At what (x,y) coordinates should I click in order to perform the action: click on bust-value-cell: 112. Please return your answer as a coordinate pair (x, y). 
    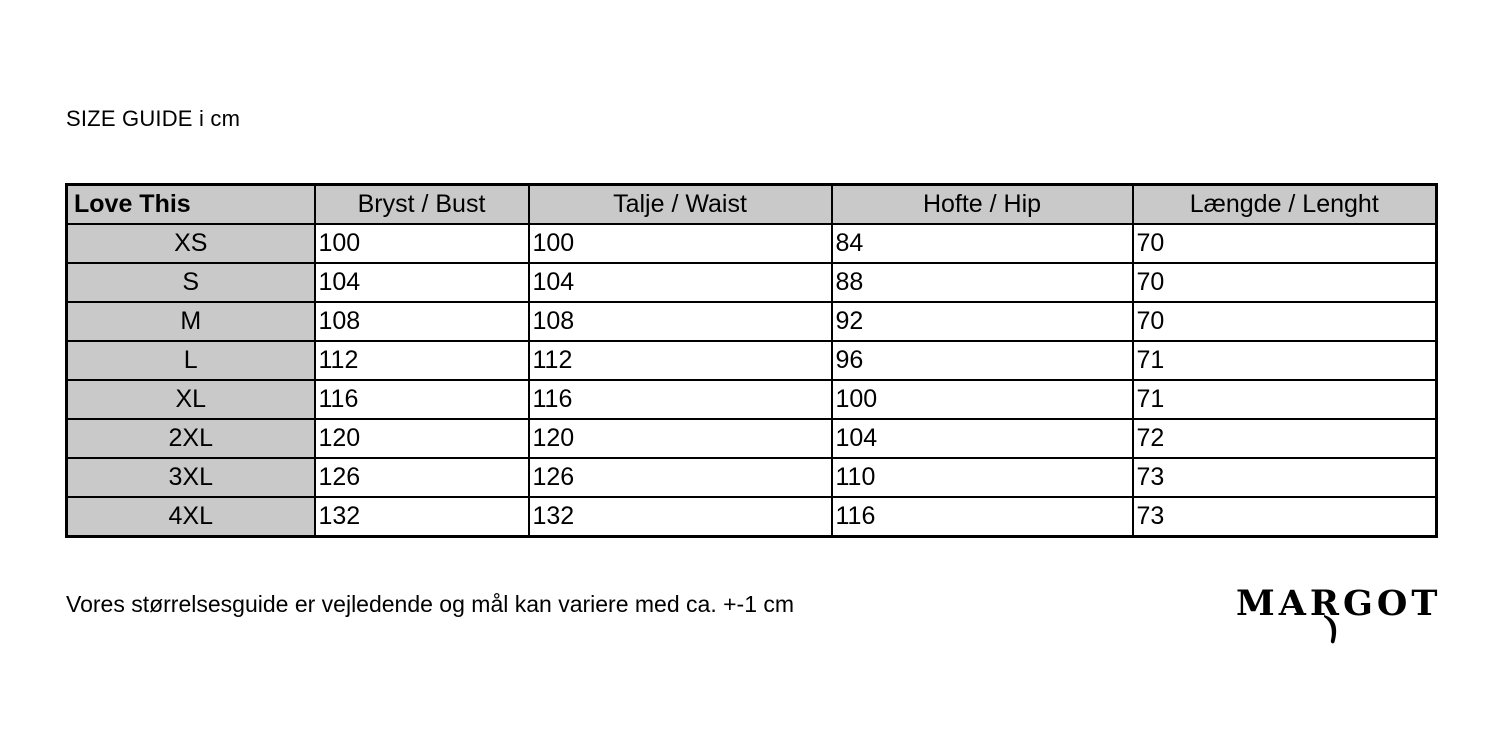
    Looking at the image, I should click on (421, 360).